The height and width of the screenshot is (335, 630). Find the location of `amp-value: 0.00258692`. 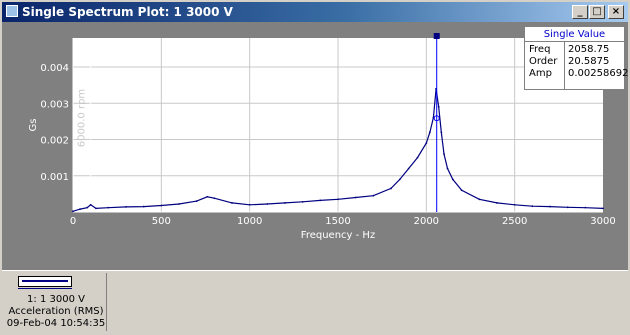

amp-value: 0.00258692 is located at coordinates (598, 73).